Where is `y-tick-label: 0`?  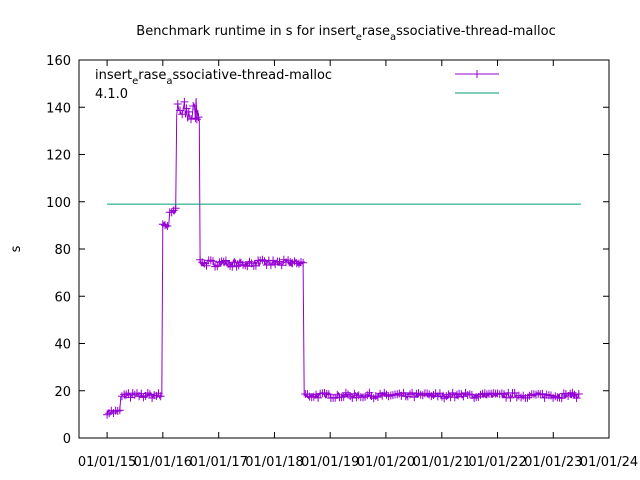
y-tick-label: 0 is located at coordinates (67, 439).